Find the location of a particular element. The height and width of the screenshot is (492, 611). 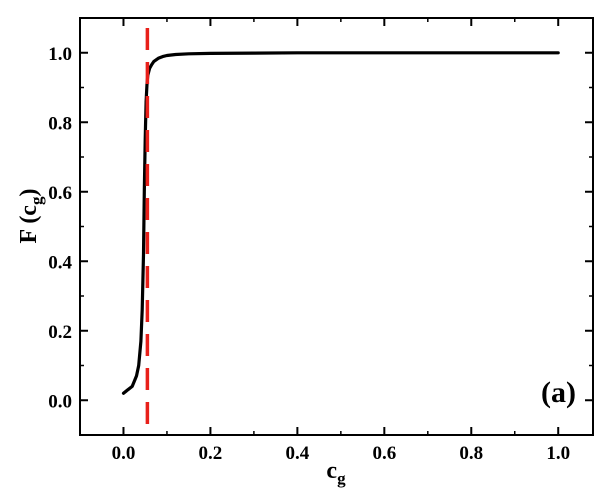

panel-label: (a) is located at coordinates (558, 392).